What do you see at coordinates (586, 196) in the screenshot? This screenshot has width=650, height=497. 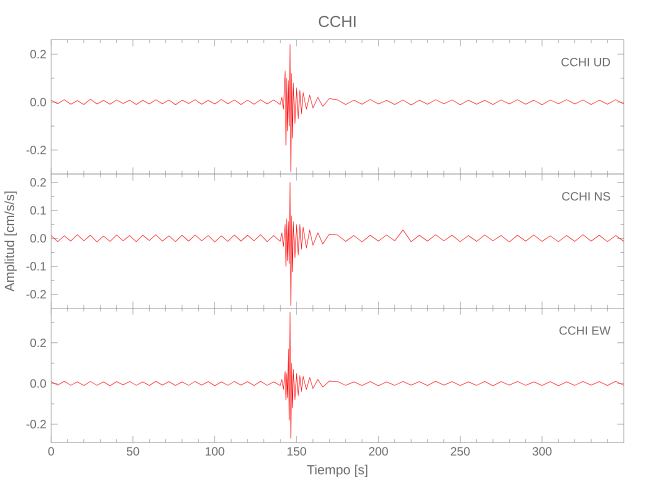 I see `annotation: CCHI NS` at bounding box center [586, 196].